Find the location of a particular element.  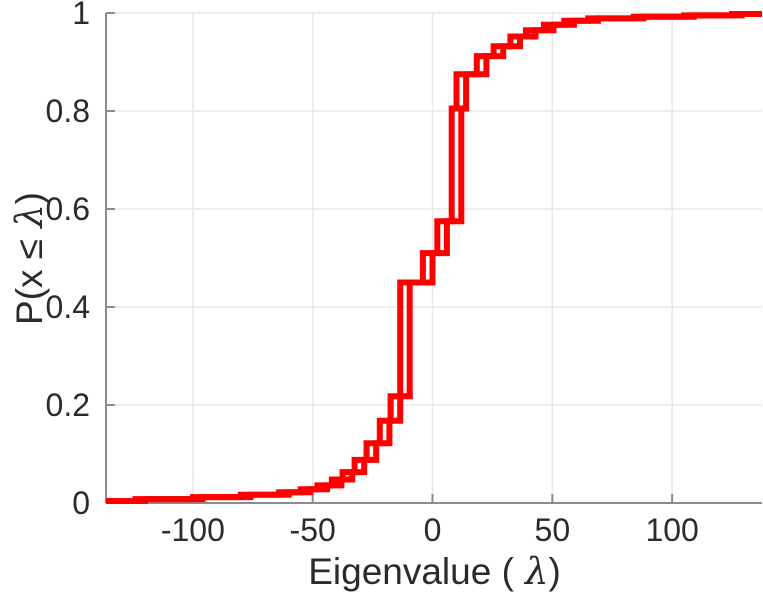

y-axis-label: P(x ≤ λ) is located at coordinates (29, 258).